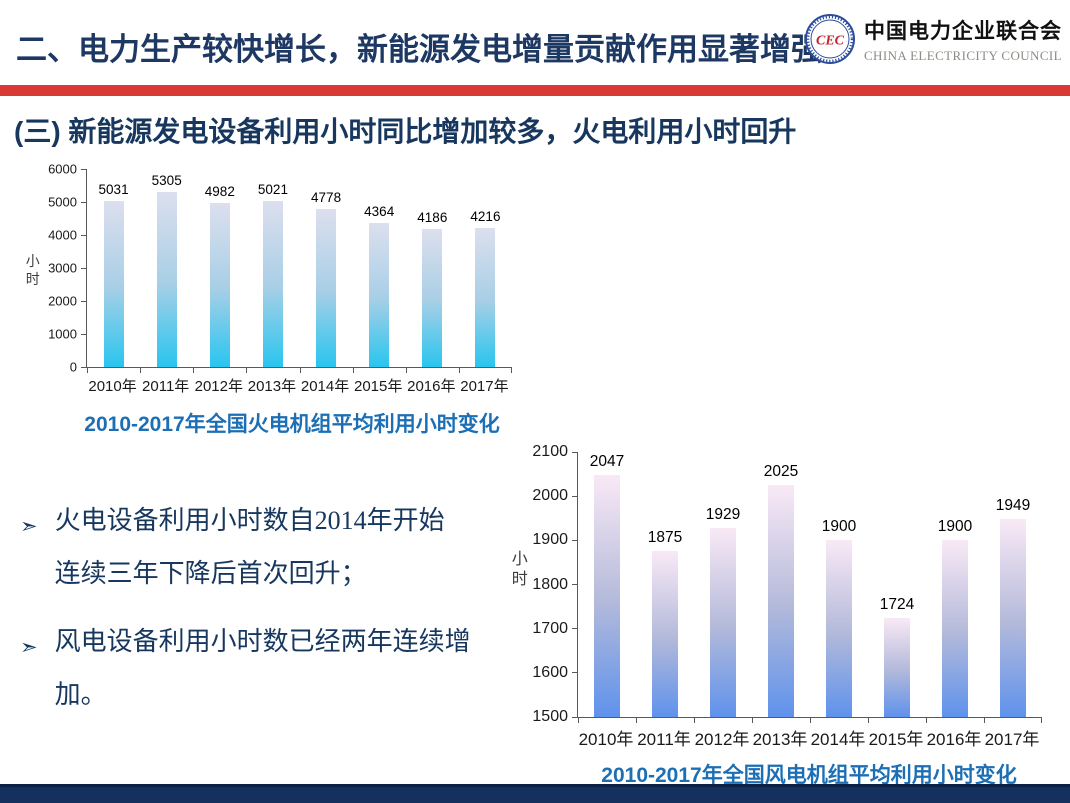  Describe the element at coordinates (112, 386) in the screenshot. I see `x-category-label: 2010年` at that location.